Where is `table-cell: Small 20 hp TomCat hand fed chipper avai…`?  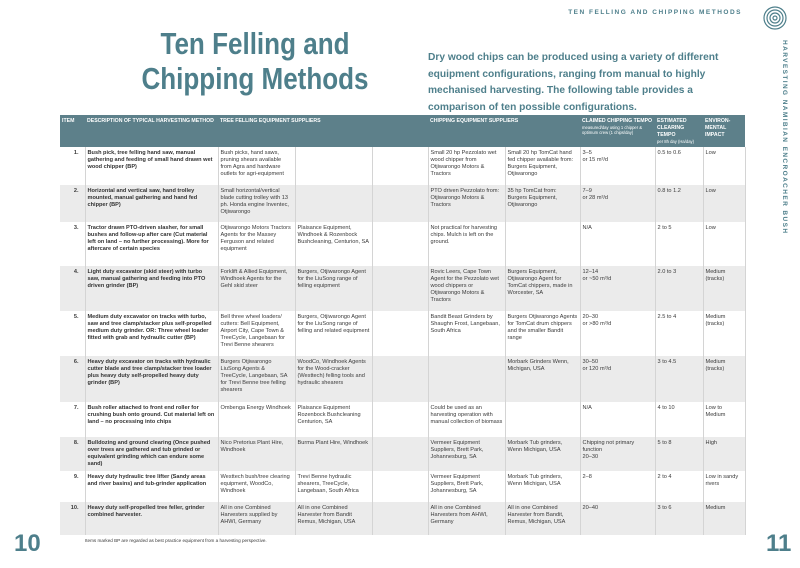 table-cell: Small 20 hp TomCat hand fed chipper avai… is located at coordinates (543, 166).